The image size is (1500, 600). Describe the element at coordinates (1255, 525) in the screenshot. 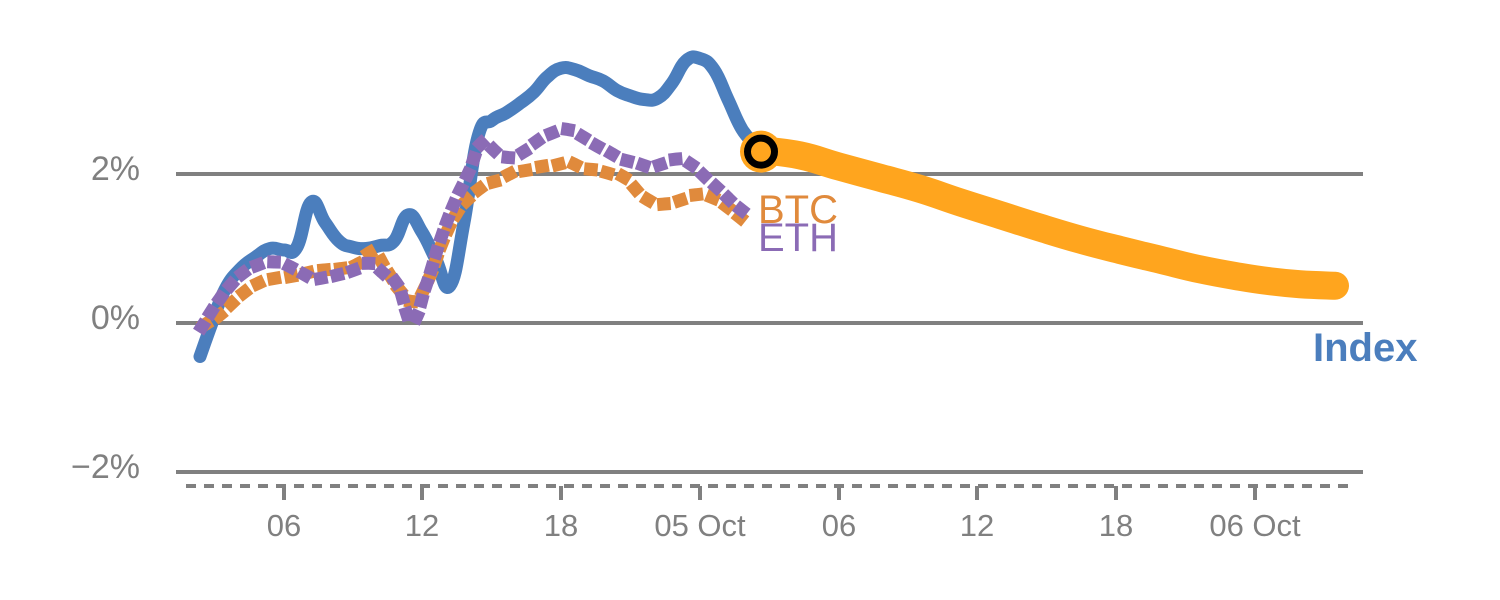

I see `x-axis-tick-label: 06 Oct` at that location.